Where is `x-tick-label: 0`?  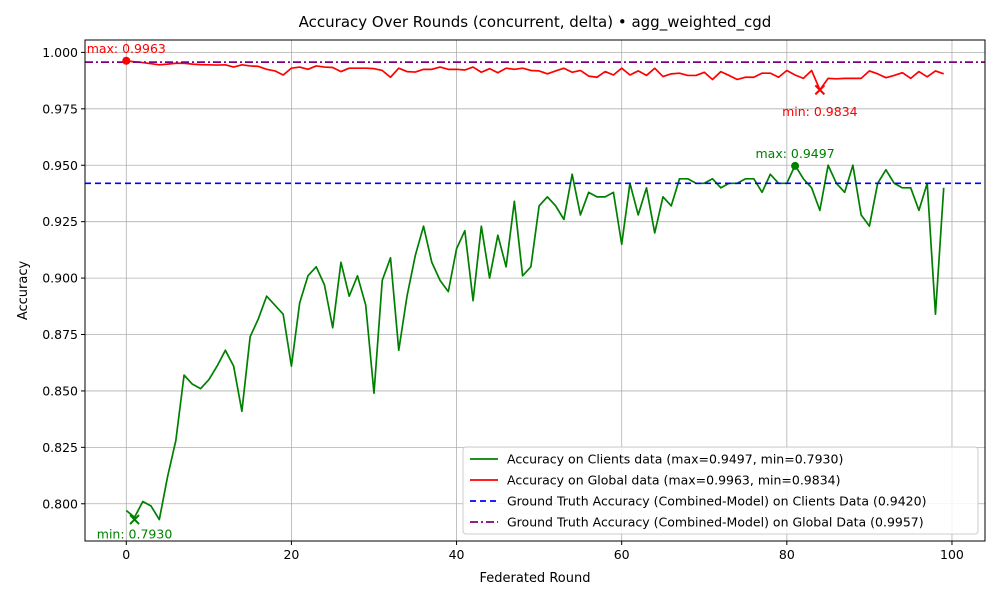 x-tick-label: 0 is located at coordinates (126, 554).